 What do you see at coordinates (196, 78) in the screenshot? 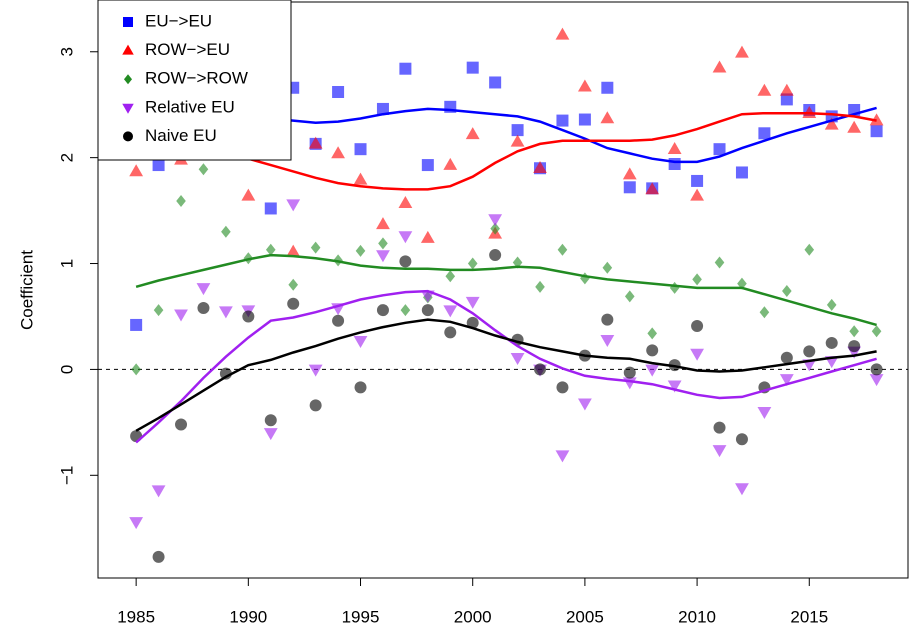
I see `legend-label: ROW−>ROW` at bounding box center [196, 78].